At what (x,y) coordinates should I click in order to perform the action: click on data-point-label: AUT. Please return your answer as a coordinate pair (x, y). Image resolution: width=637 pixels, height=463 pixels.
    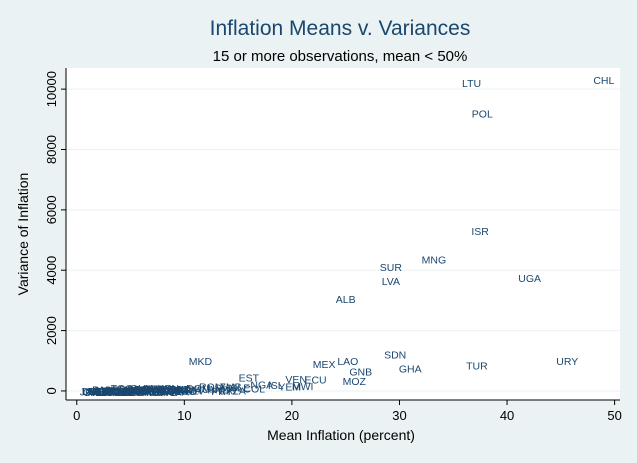
    Looking at the image, I should click on (102, 393).